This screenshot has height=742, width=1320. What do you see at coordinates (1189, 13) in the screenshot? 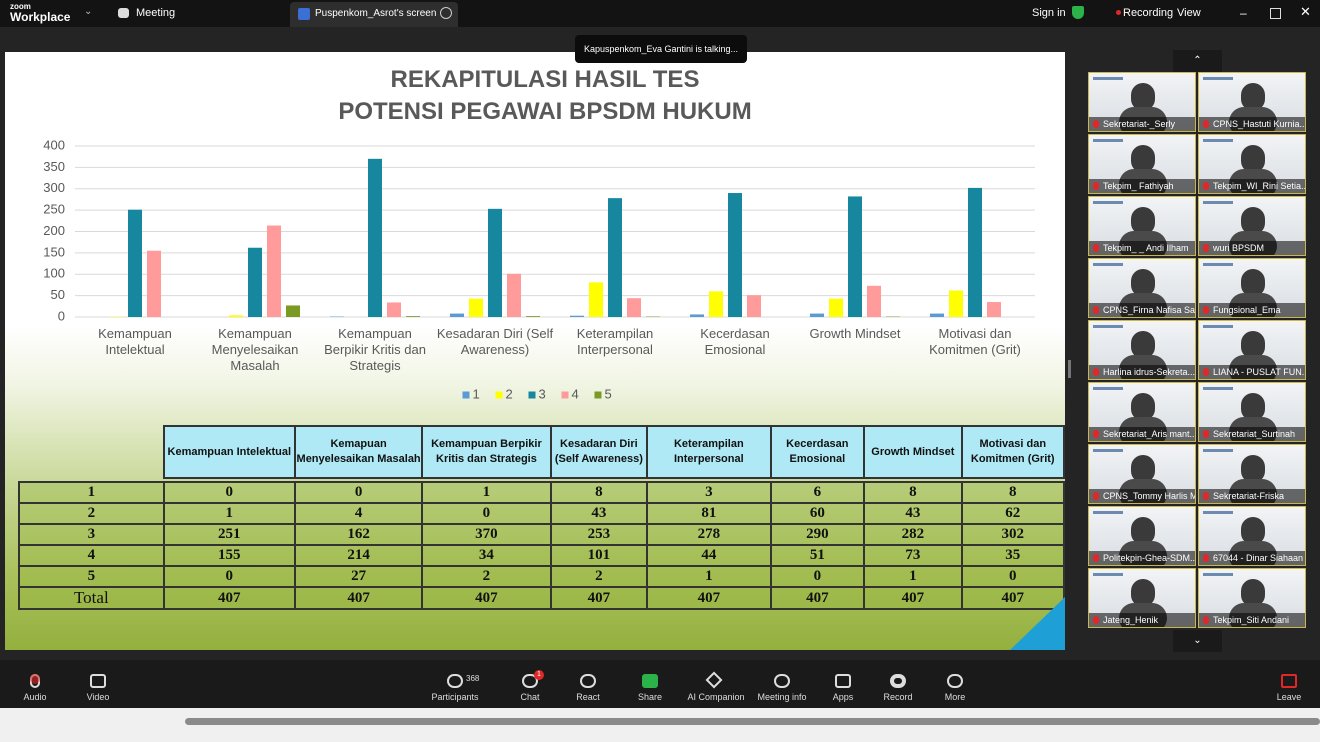
I see `view-menu: View` at bounding box center [1189, 13].